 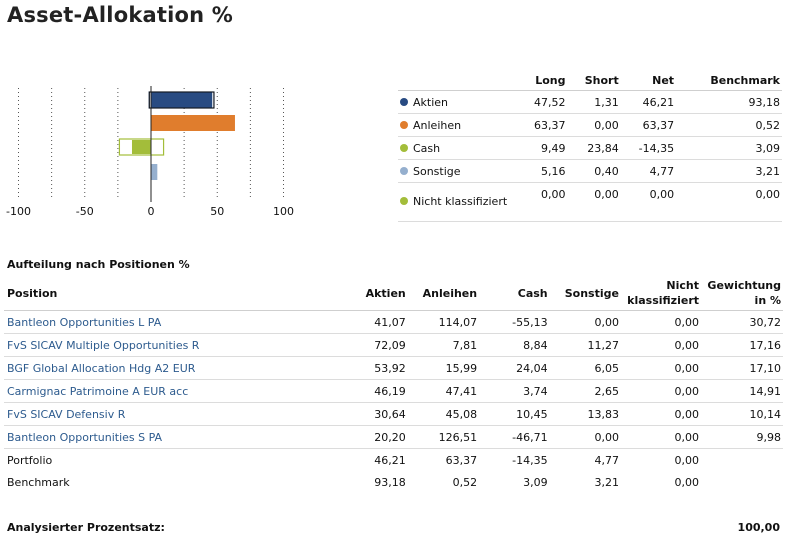 What do you see at coordinates (141, 147) in the screenshot?
I see `bar-gross-cash` at bounding box center [141, 147].